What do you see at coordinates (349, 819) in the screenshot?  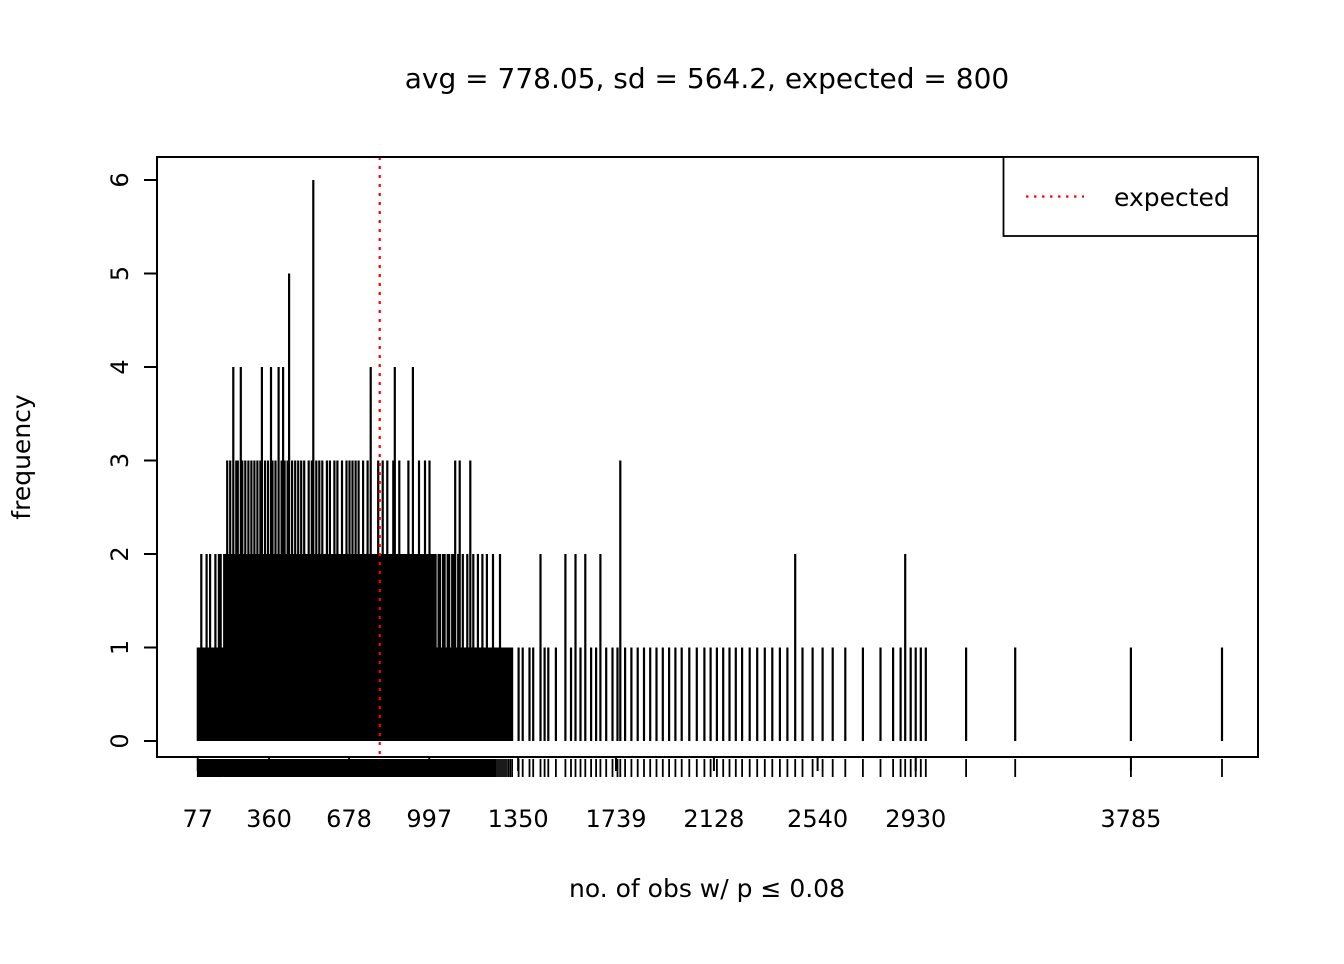 I see `x-tick-label: 678` at bounding box center [349, 819].